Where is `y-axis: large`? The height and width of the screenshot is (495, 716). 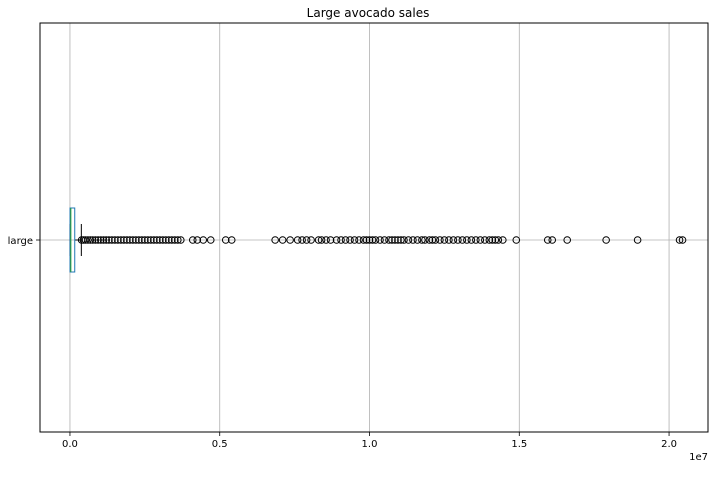
y-axis: large is located at coordinates (24, 241).